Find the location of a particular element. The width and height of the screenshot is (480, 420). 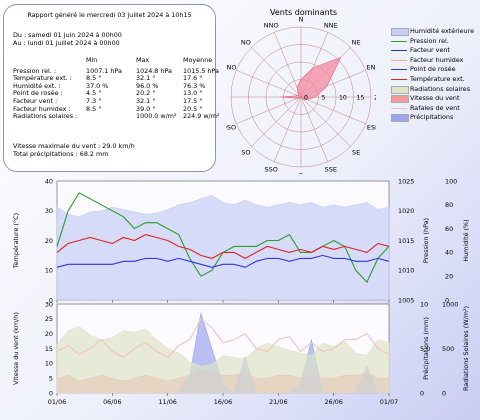

series-precipitations is located at coordinates (223, 353).